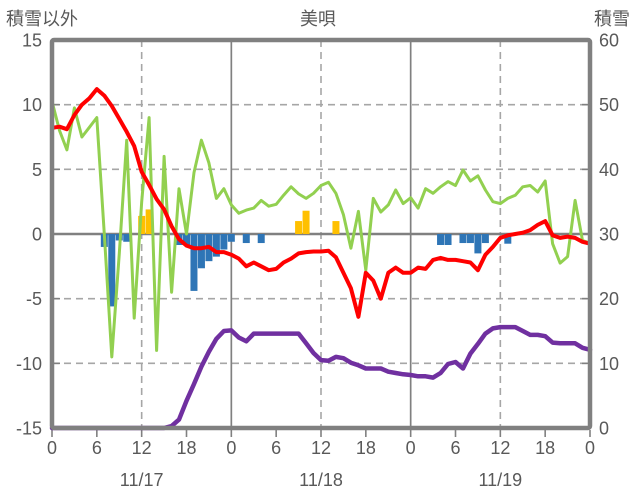  What do you see at coordinates (609, 105) in the screenshot?
I see `y-right-tick-label: 50` at bounding box center [609, 105].